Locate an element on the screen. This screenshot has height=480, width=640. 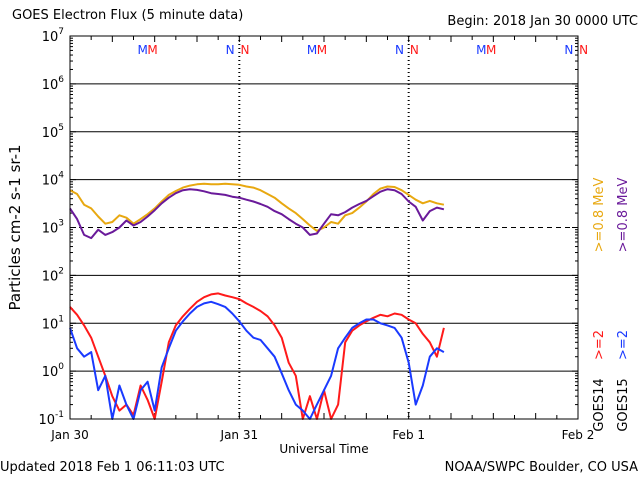
y-tick-label: 10⁰ is located at coordinates (53, 371).